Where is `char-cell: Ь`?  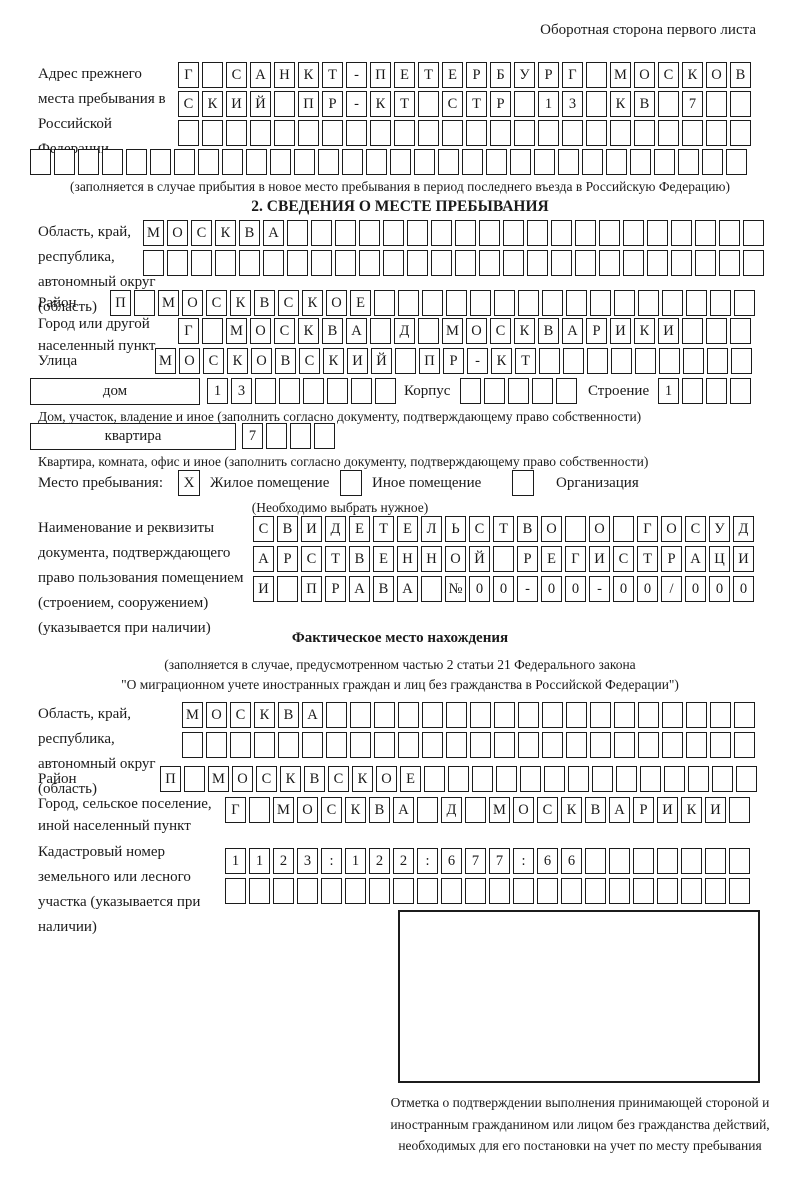
char-cell: Ь is located at coordinates (455, 529).